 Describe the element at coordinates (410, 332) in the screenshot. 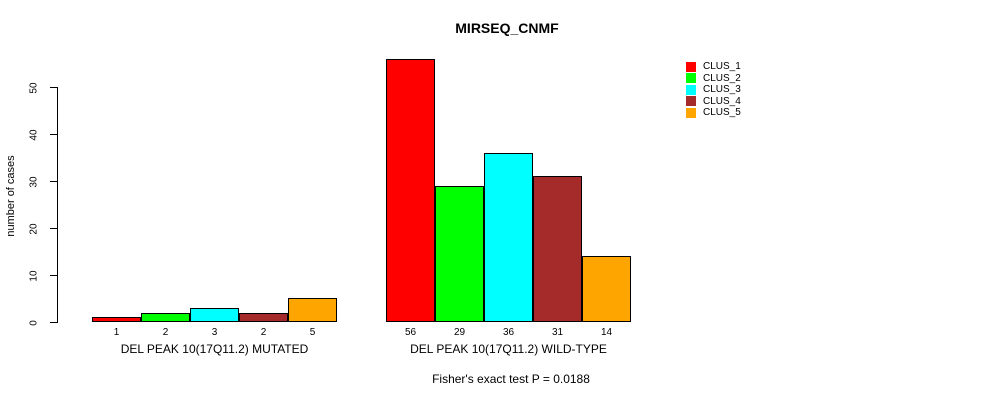

I see `bar-value-label: 56` at that location.